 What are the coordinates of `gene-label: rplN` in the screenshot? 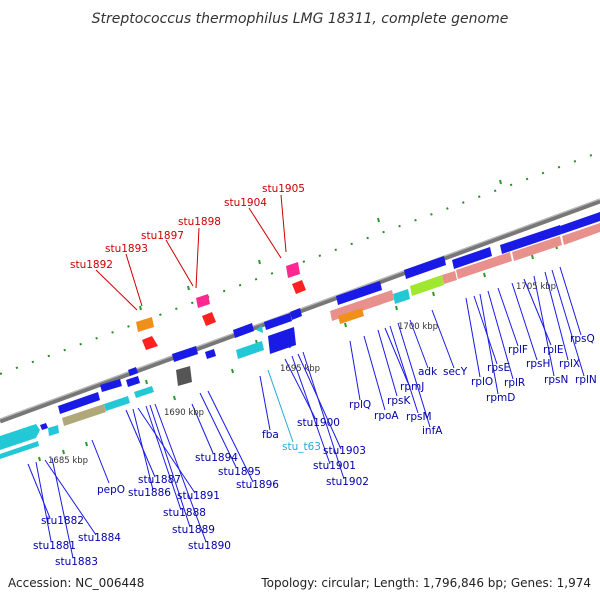 It's located at (586, 380).